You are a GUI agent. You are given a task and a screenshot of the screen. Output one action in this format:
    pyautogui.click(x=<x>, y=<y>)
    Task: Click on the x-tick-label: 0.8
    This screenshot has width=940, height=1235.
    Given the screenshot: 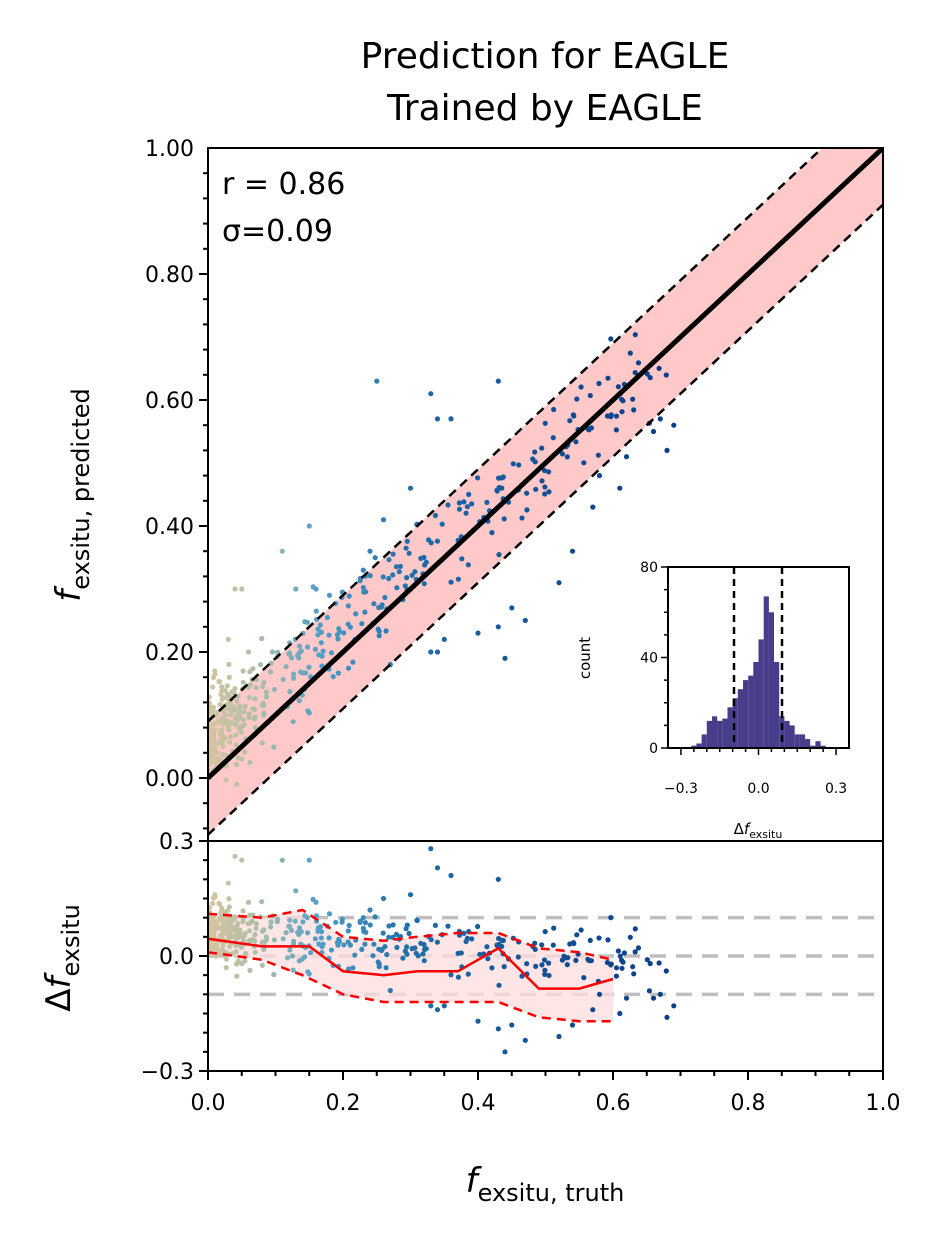 What is the action you would take?
    pyautogui.click(x=748, y=1103)
    